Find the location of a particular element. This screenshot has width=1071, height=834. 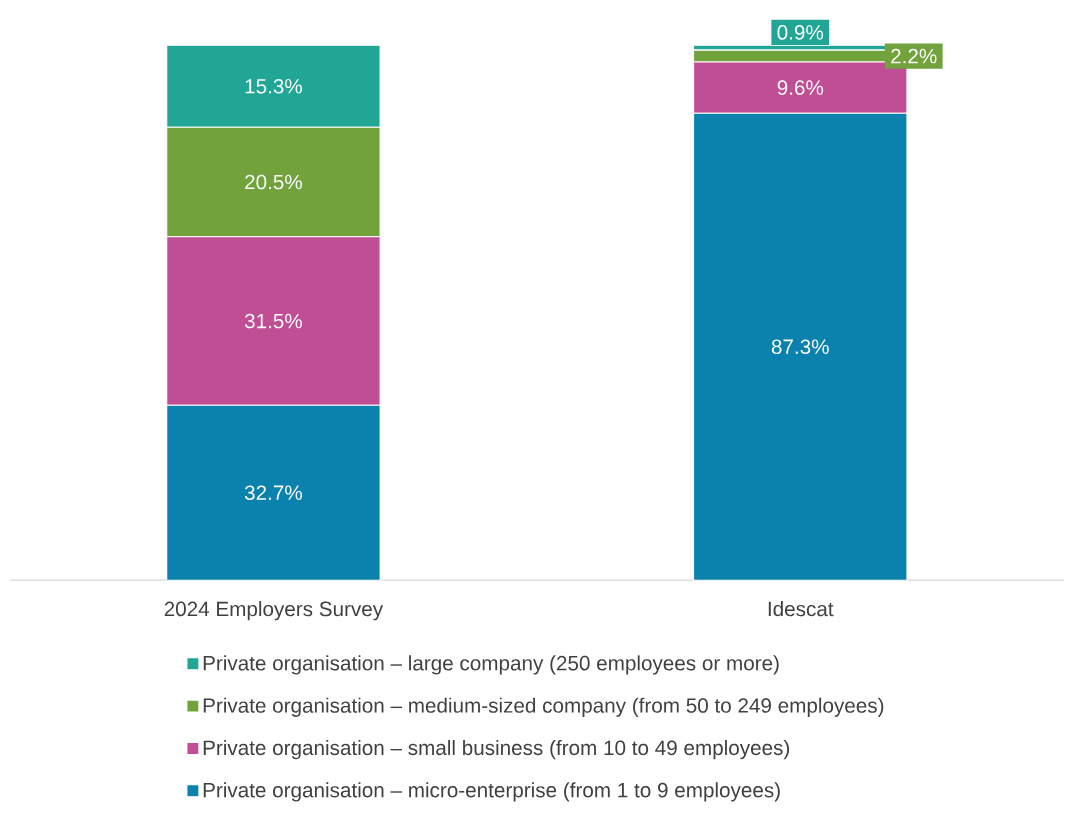

x-tick-label: 2024 Employers Survey is located at coordinates (274, 610).